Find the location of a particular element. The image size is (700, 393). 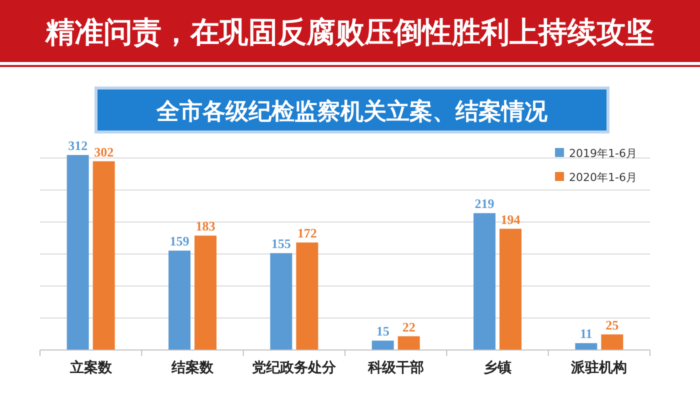

data-label: 11 is located at coordinates (586, 334).